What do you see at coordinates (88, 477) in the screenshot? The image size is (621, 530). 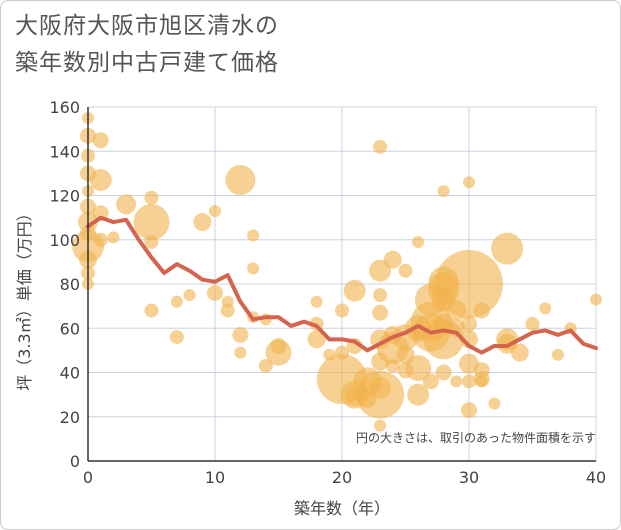 I see `x-tick-label: 0` at bounding box center [88, 477].